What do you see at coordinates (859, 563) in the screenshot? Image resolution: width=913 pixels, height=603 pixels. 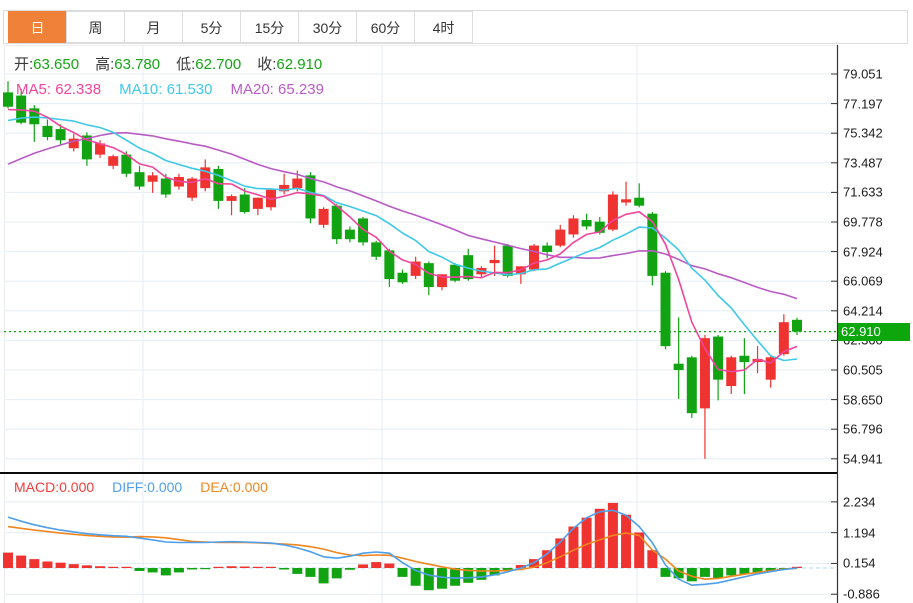 I see `axis-tick-label: 0.154` at bounding box center [859, 563].